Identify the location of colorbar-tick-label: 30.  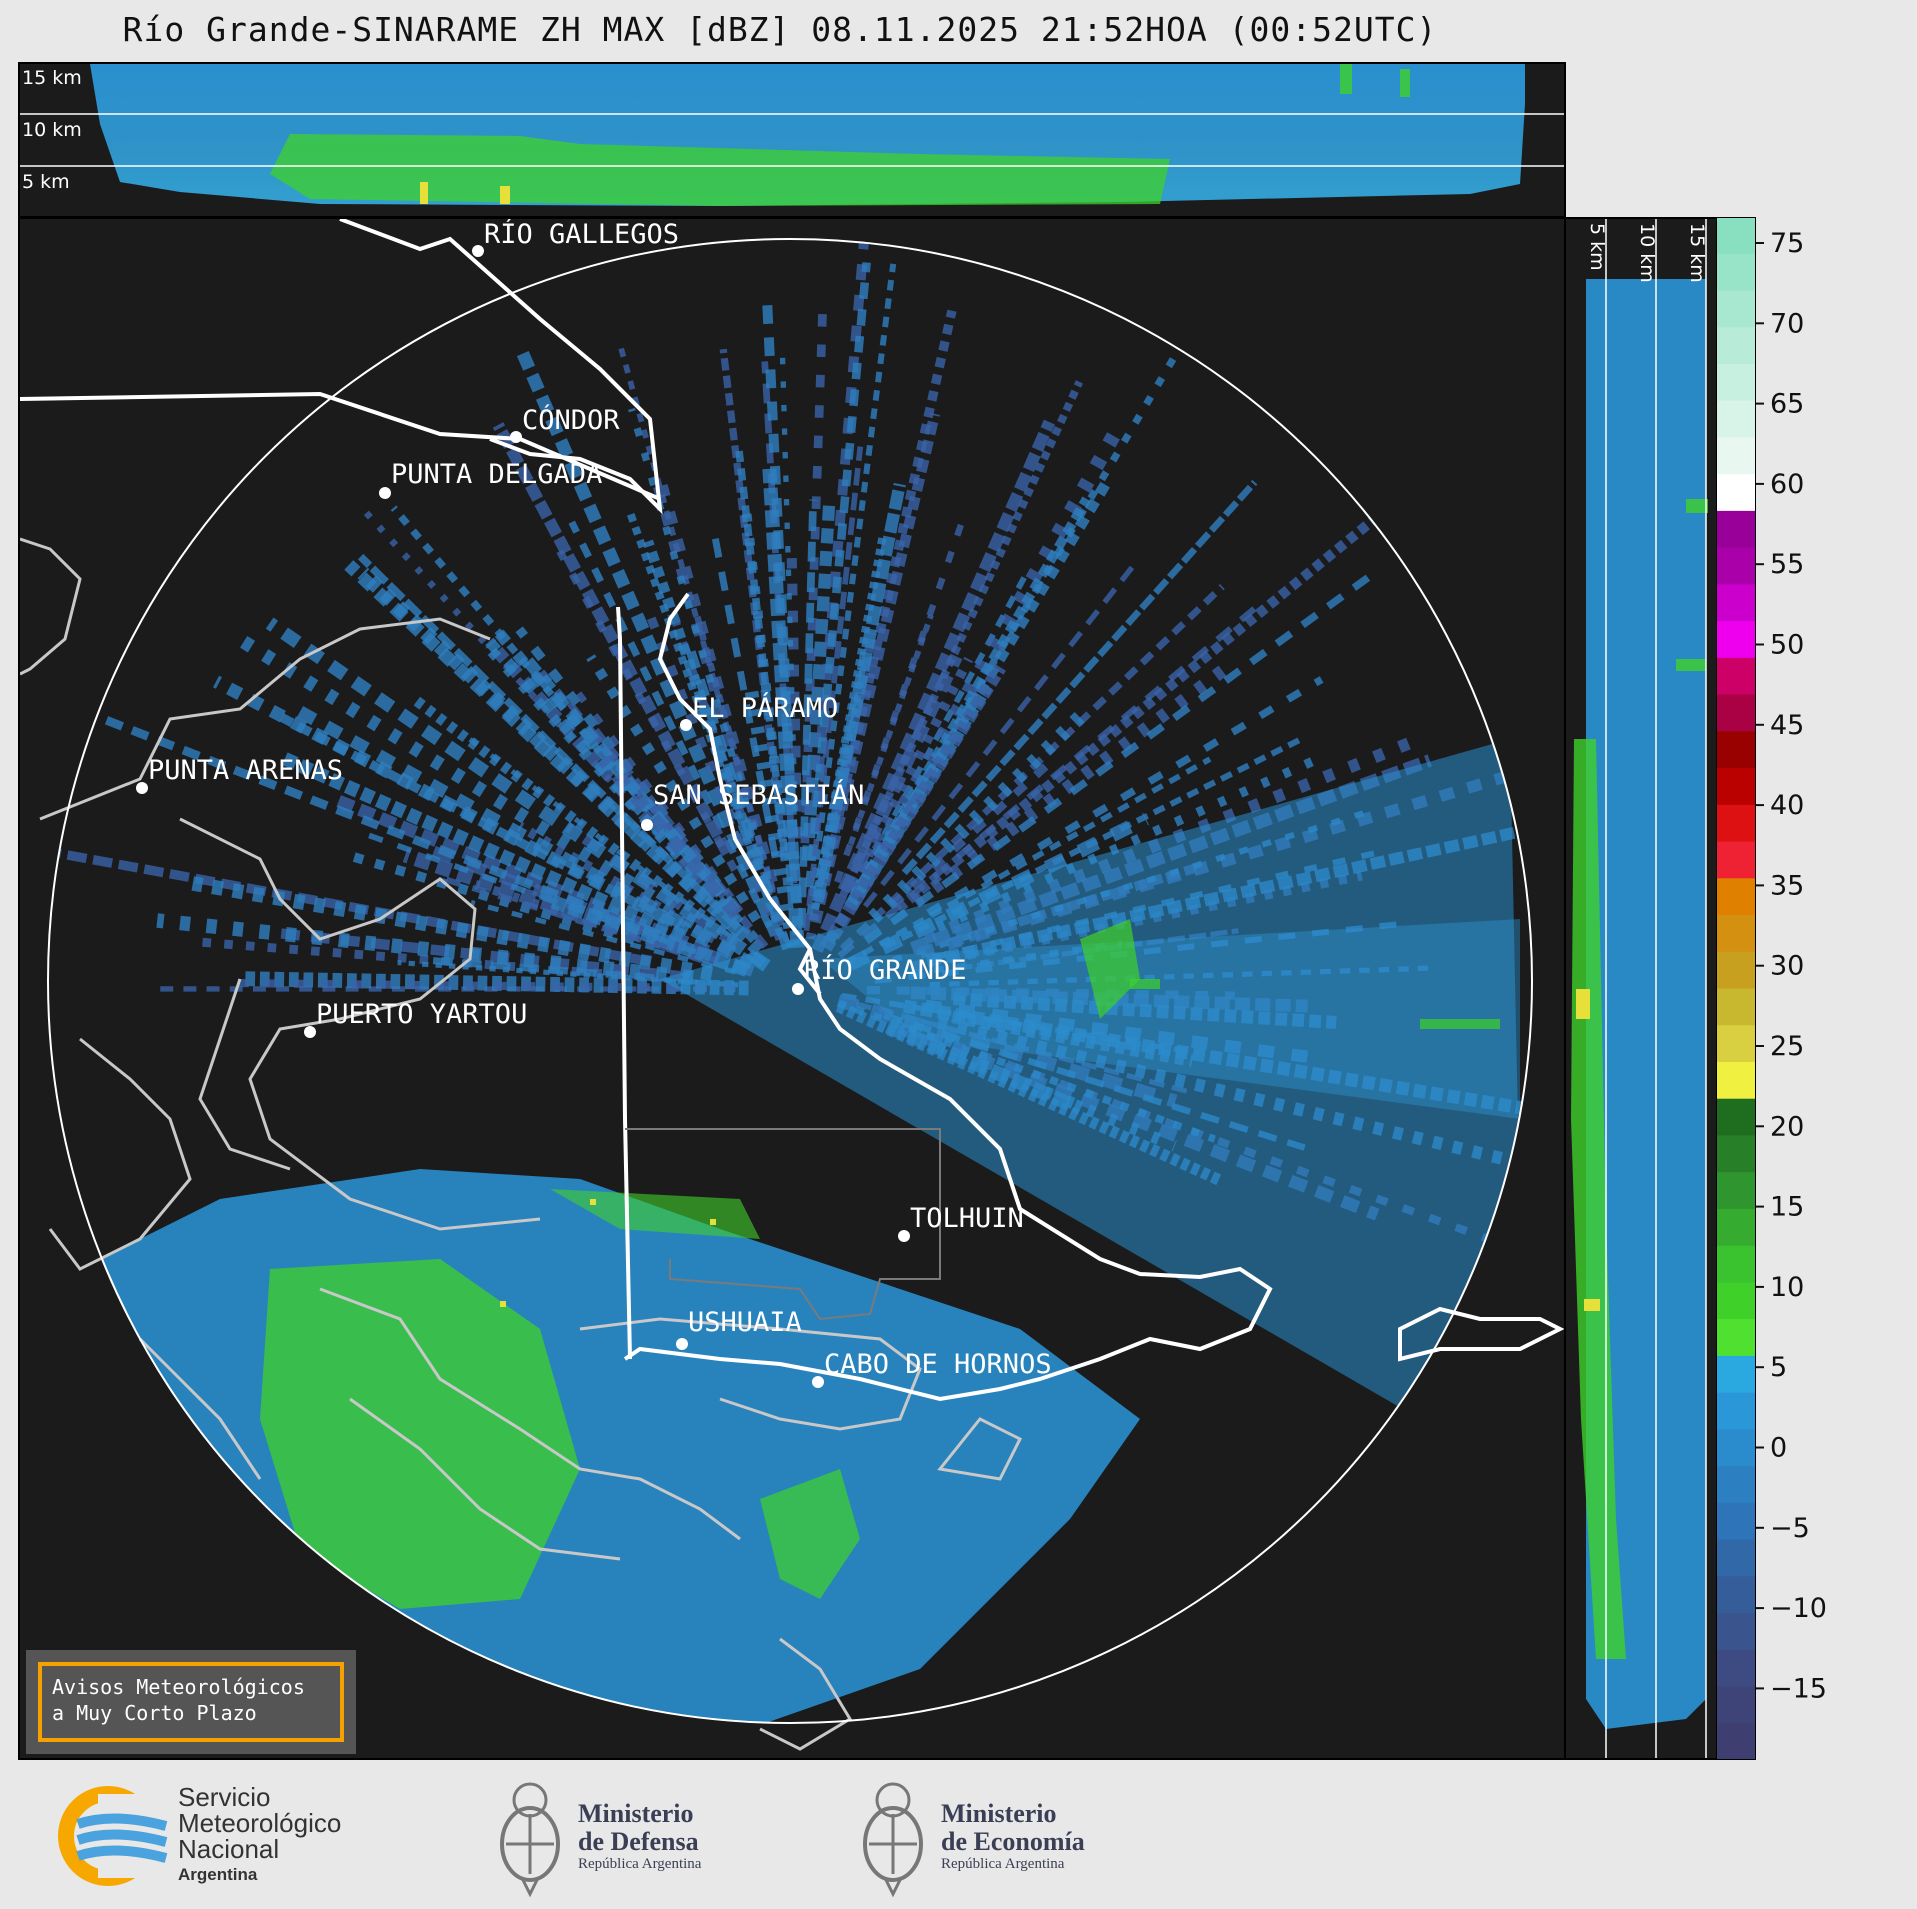
(1787, 966).